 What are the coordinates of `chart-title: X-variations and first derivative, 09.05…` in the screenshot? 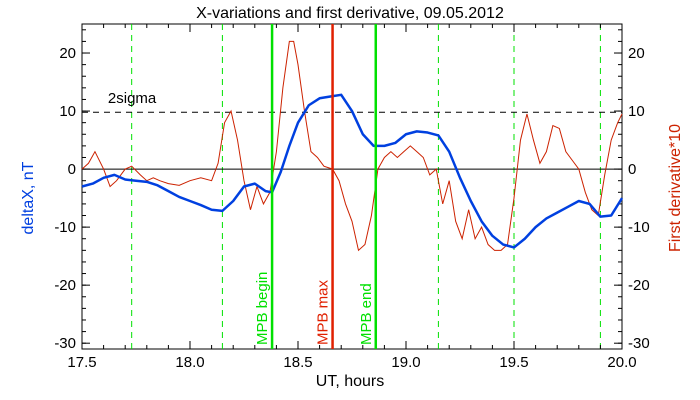 It's located at (350, 13).